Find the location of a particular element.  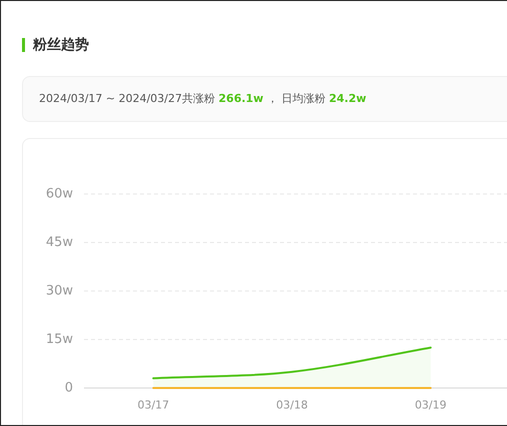

y-tick-label: 30w is located at coordinates (60, 291).